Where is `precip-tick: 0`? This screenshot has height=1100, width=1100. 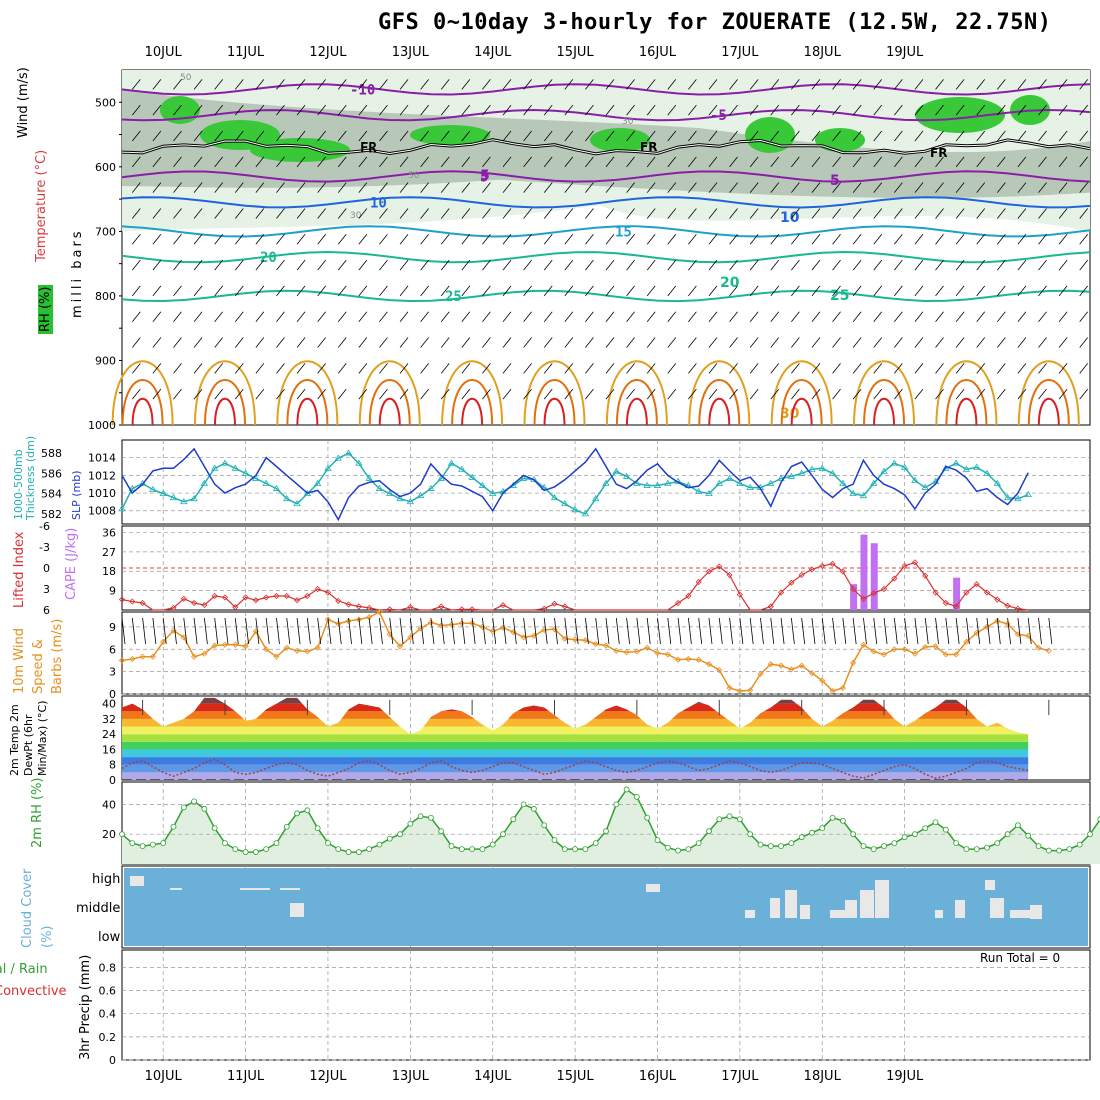
precip-tick: 0 is located at coordinates (112, 1060).